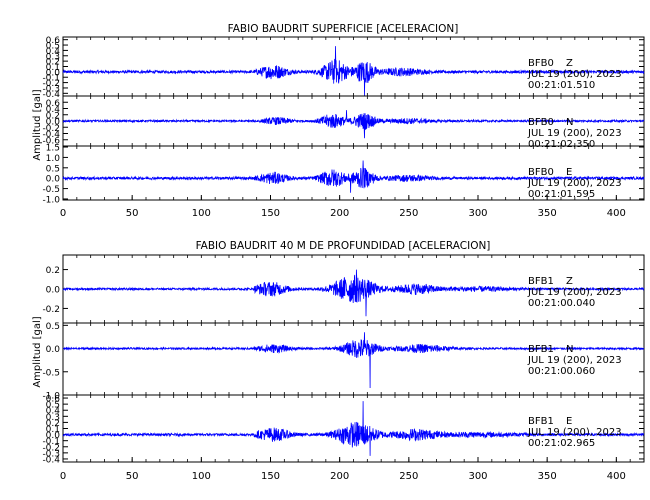  I want to click on time-label: 00:21:00.040, so click(561, 303).